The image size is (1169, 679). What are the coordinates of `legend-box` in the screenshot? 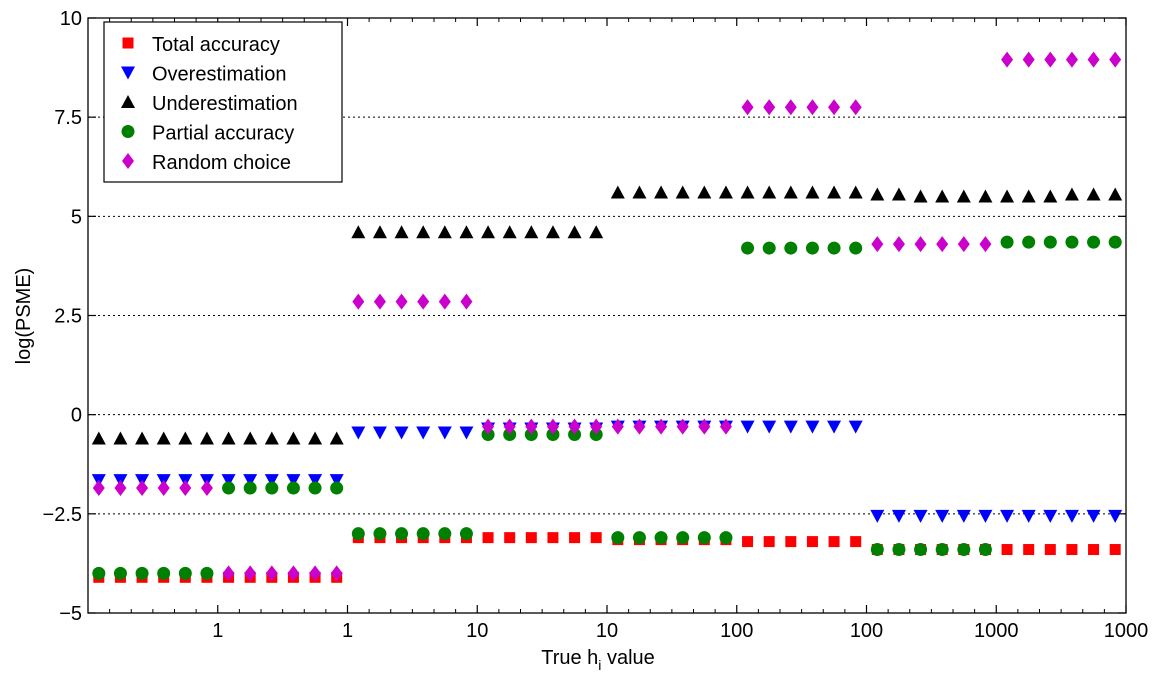 It's located at (223, 102).